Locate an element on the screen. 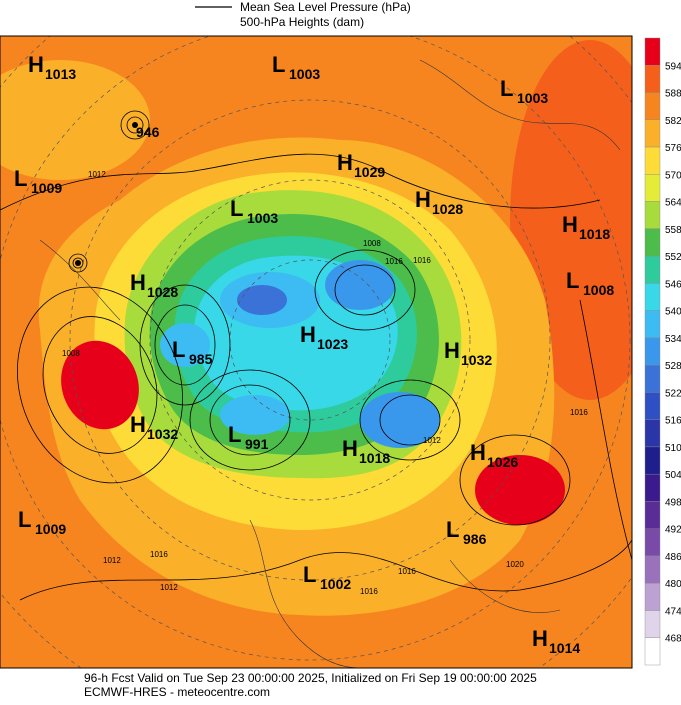 The height and width of the screenshot is (705, 681). center-value: 1014 is located at coordinates (564, 648).